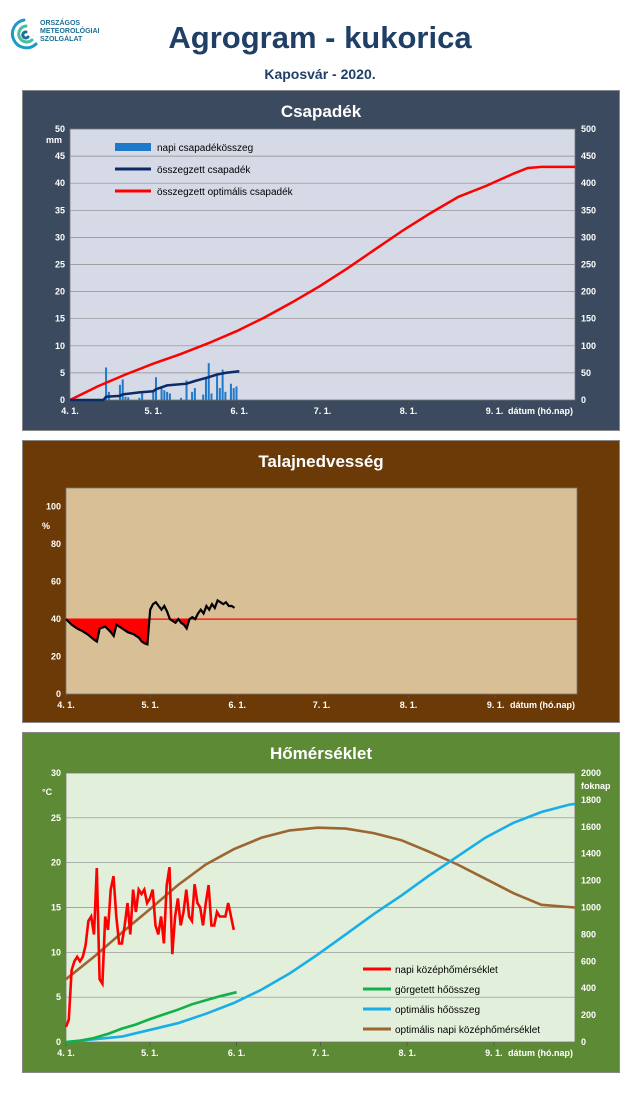 Image resolution: width=640 pixels, height=1095 pixels. What do you see at coordinates (56, 657) in the screenshot?
I see `y-tick-label: 20` at bounding box center [56, 657].